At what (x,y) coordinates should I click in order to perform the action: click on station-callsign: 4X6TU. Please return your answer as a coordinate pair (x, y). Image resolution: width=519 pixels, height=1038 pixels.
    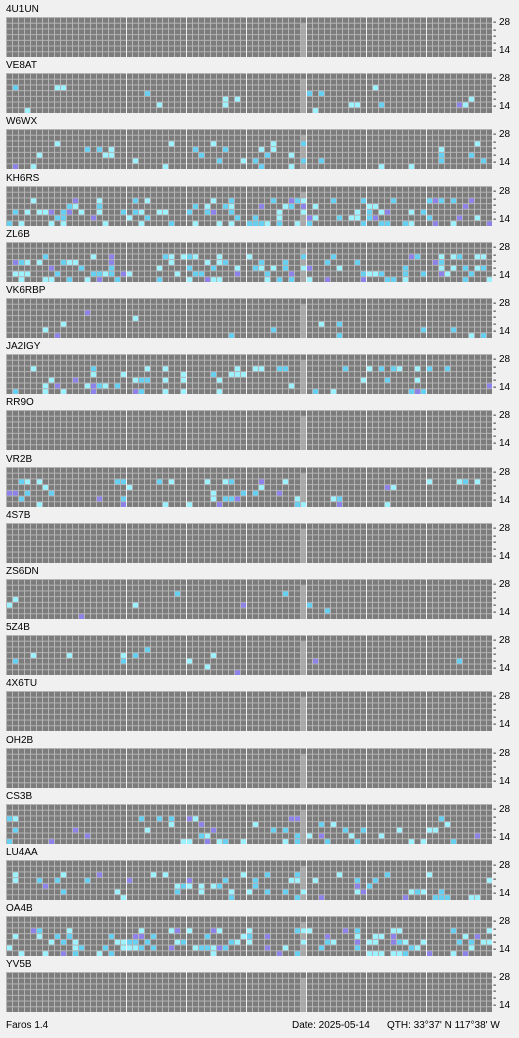
    Looking at the image, I should click on (22, 684).